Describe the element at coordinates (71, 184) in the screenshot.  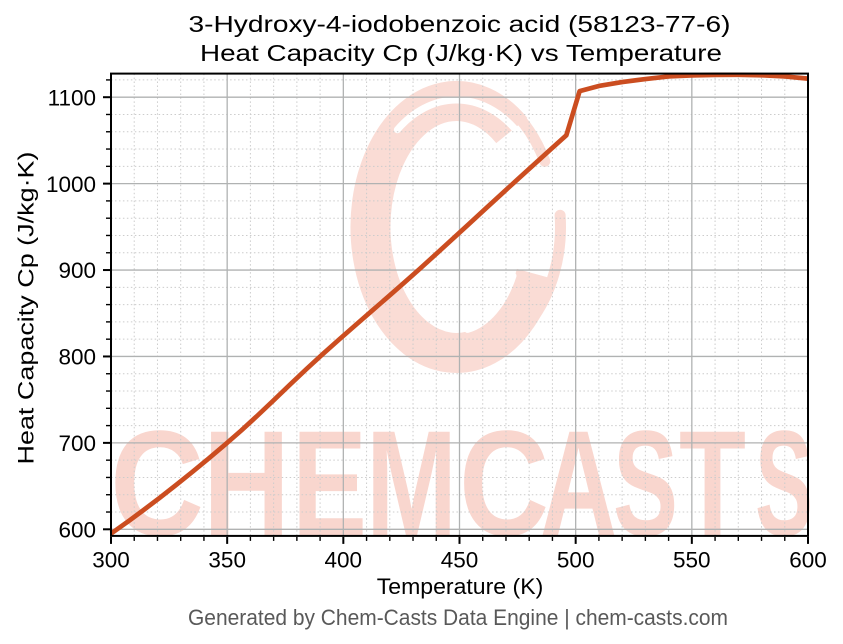
I see `svg-text: 1000` at that location.